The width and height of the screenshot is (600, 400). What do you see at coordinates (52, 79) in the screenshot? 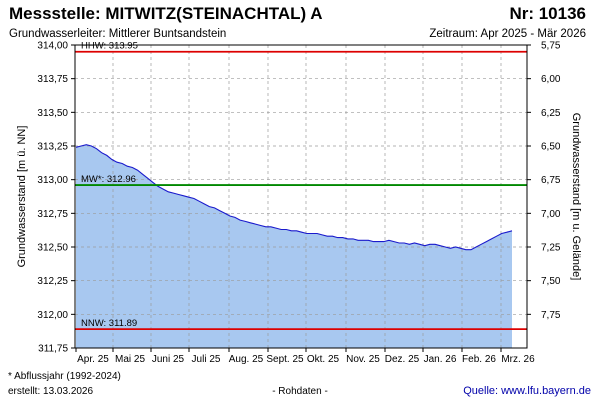
I see `y-tick-label-left: 313,75` at bounding box center [52, 79].